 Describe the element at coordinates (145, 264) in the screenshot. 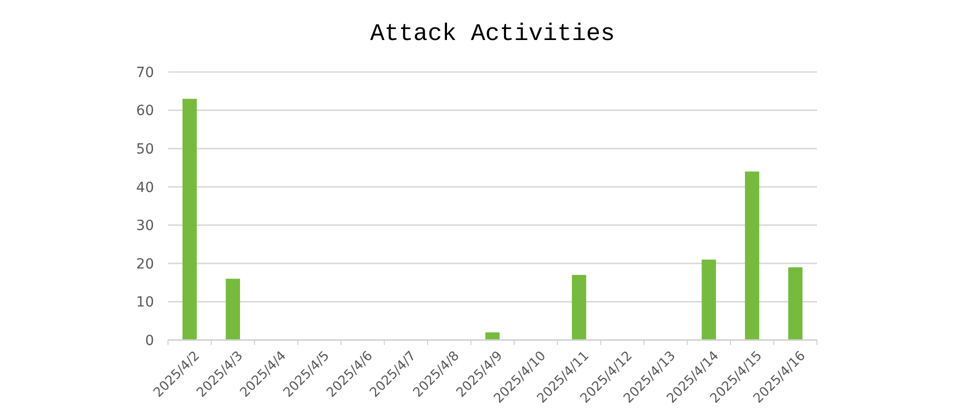

I see `y-tick-label: 20` at that location.